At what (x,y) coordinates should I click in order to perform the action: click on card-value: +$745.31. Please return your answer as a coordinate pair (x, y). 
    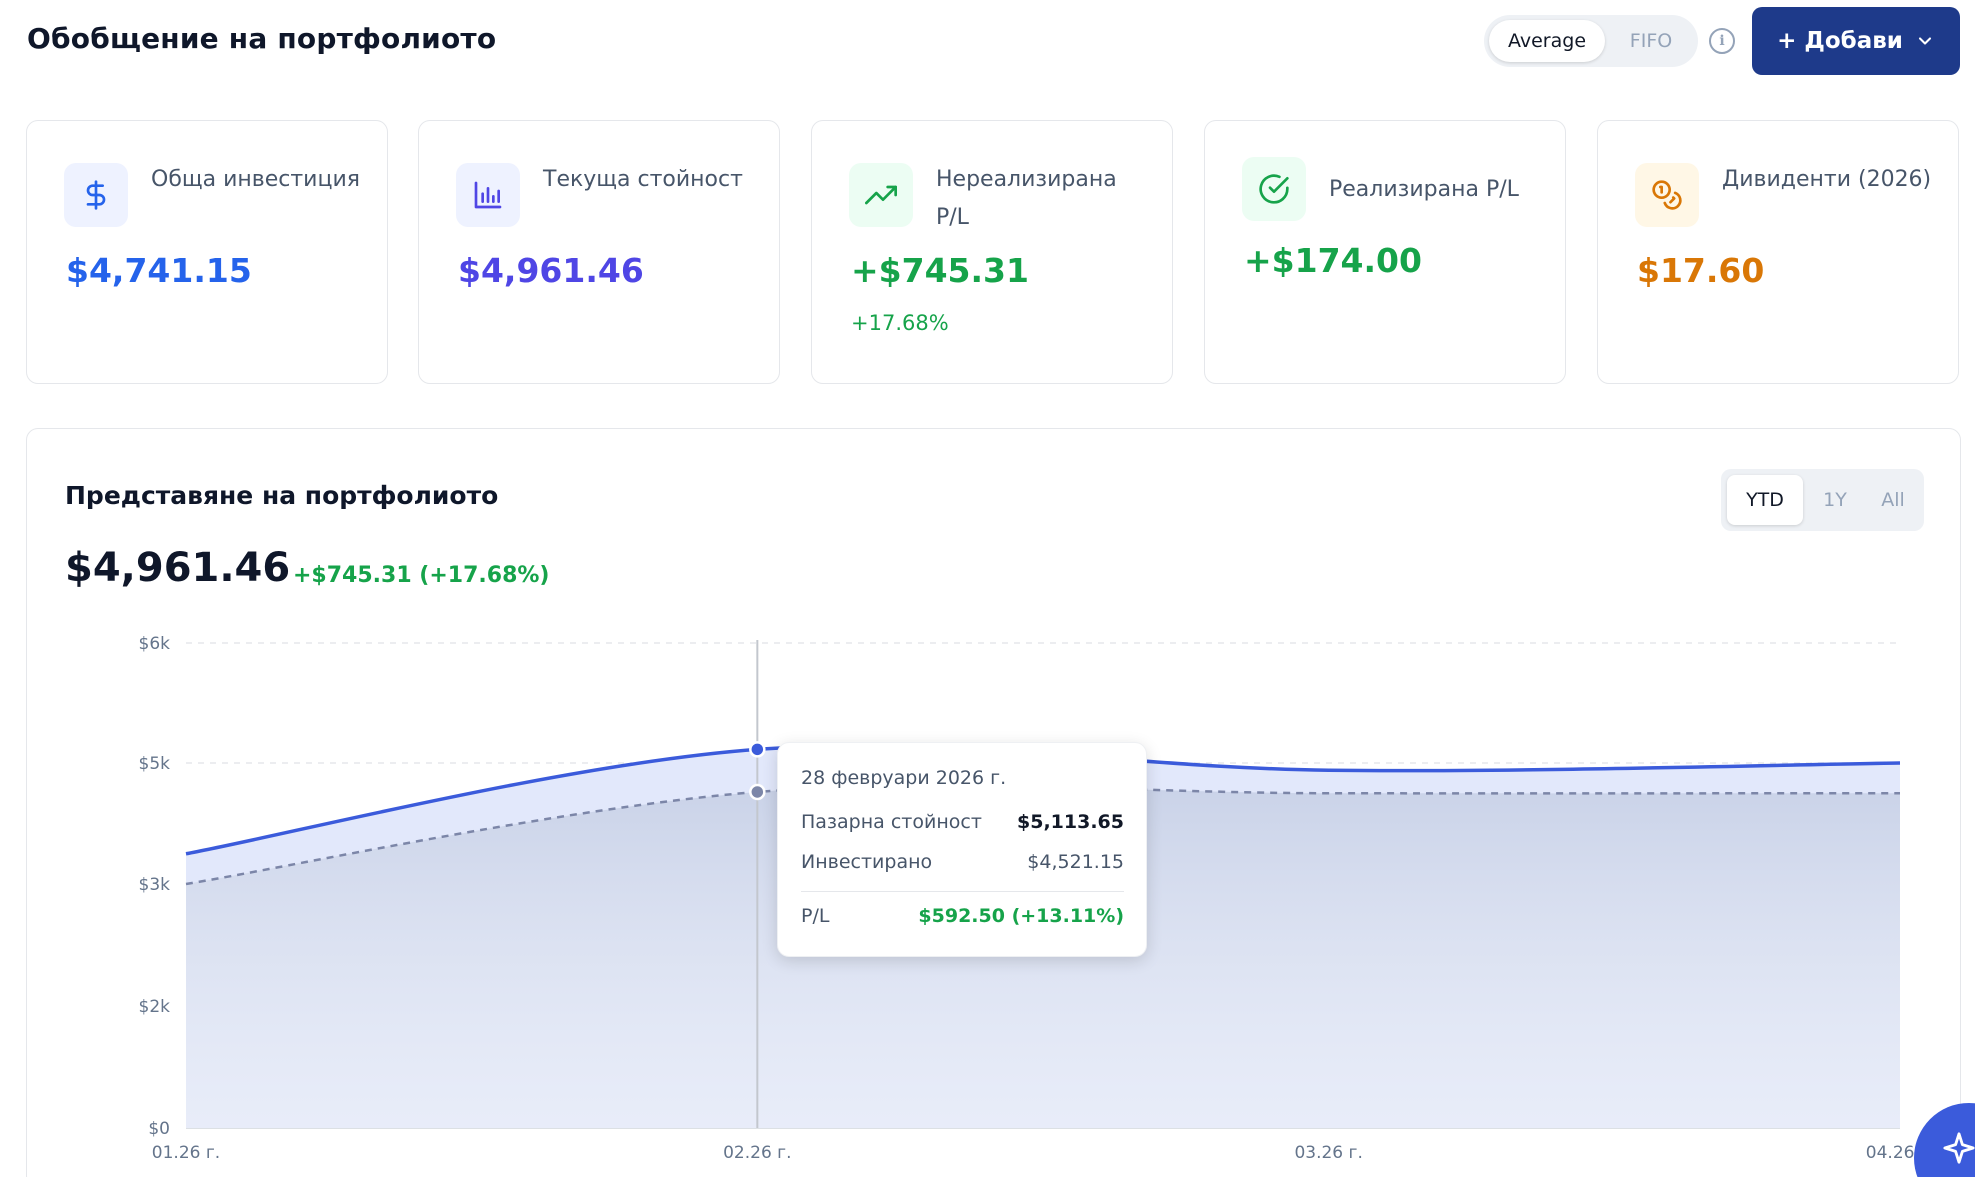
    Looking at the image, I should click on (940, 270).